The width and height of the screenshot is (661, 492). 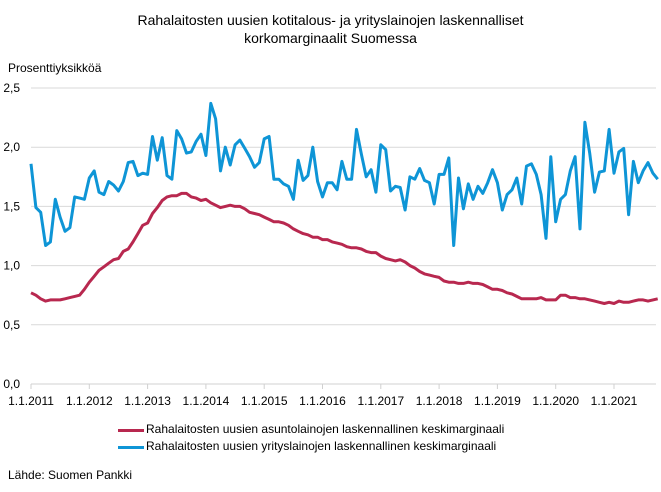 What do you see at coordinates (11, 266) in the screenshot?
I see `y-tick-label: 1,0` at bounding box center [11, 266].